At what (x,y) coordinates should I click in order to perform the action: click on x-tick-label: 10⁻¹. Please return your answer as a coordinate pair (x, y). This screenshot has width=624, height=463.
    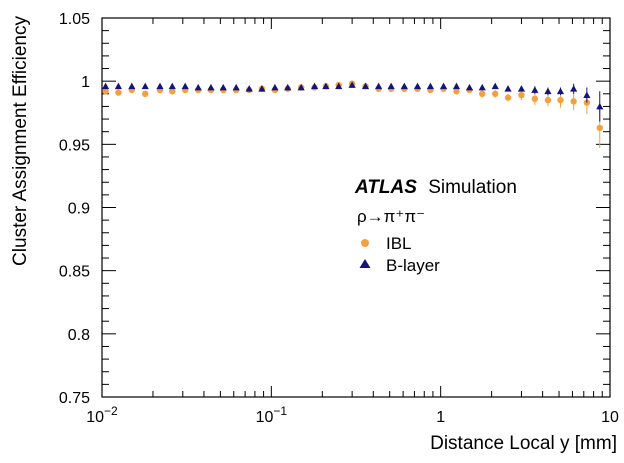
    Looking at the image, I should click on (272, 415).